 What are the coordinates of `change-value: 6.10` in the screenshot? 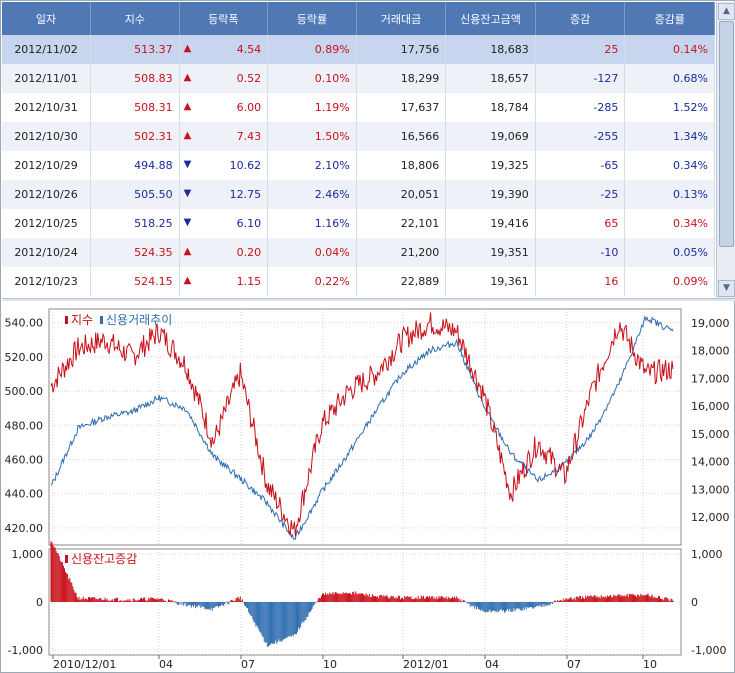 It's located at (249, 223).